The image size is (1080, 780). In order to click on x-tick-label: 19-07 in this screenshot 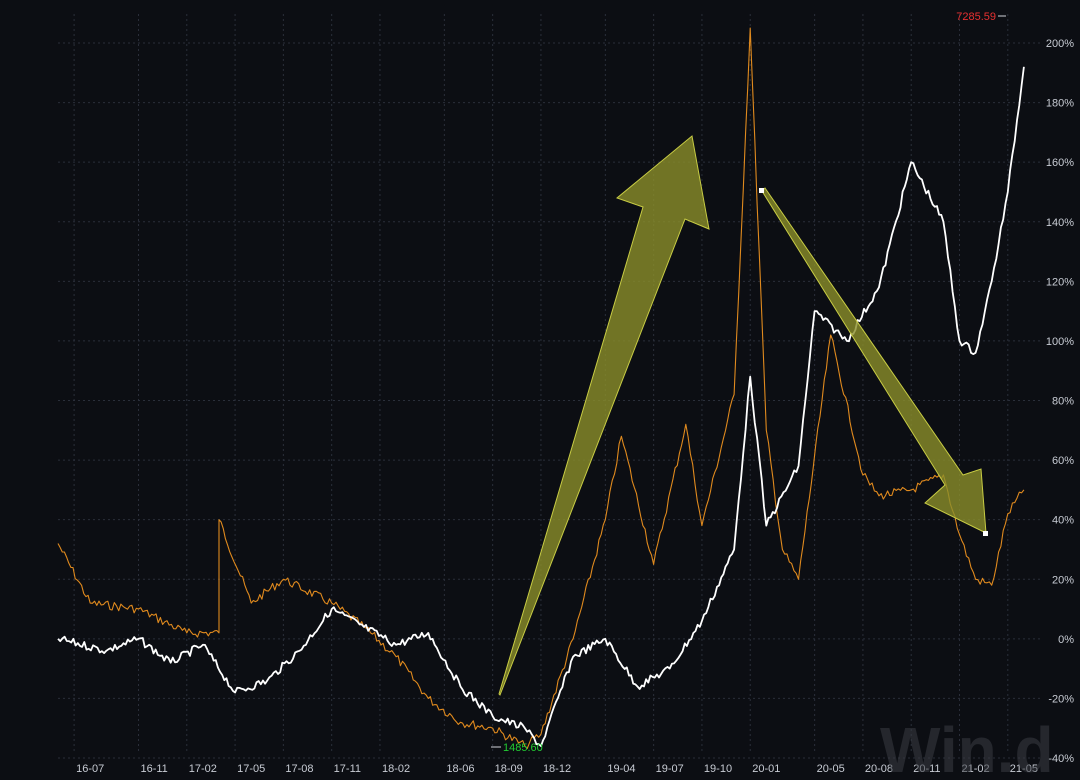, I will do `click(670, 769)`.